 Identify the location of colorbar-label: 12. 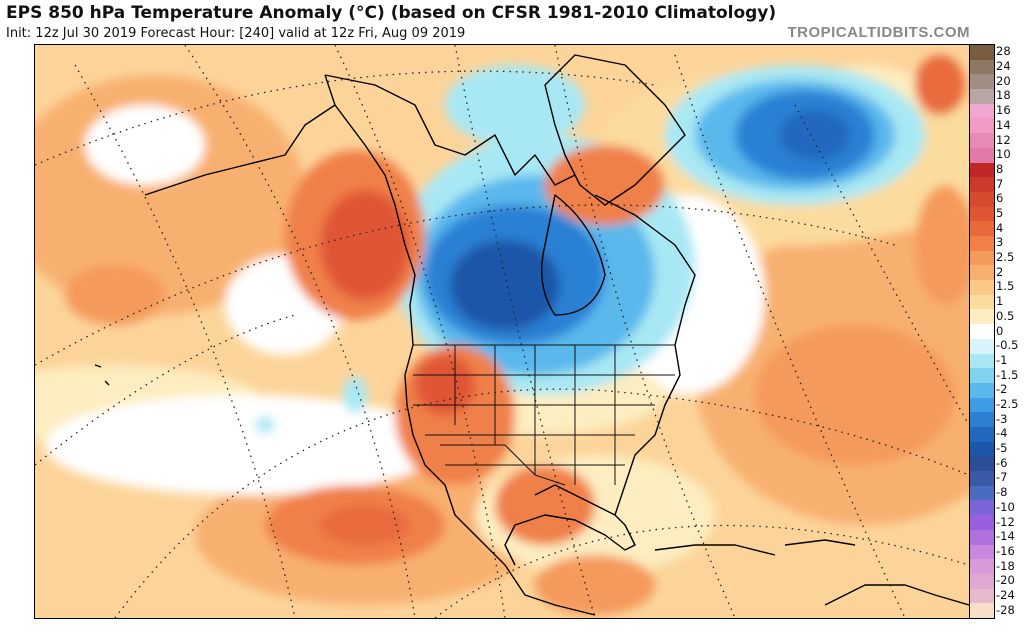
(1003, 139).